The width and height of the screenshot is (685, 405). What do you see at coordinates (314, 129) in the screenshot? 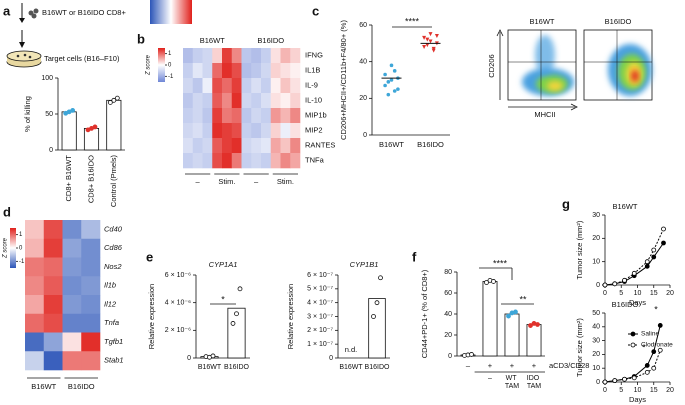
I see `row-label: MIP2` at bounding box center [314, 129].